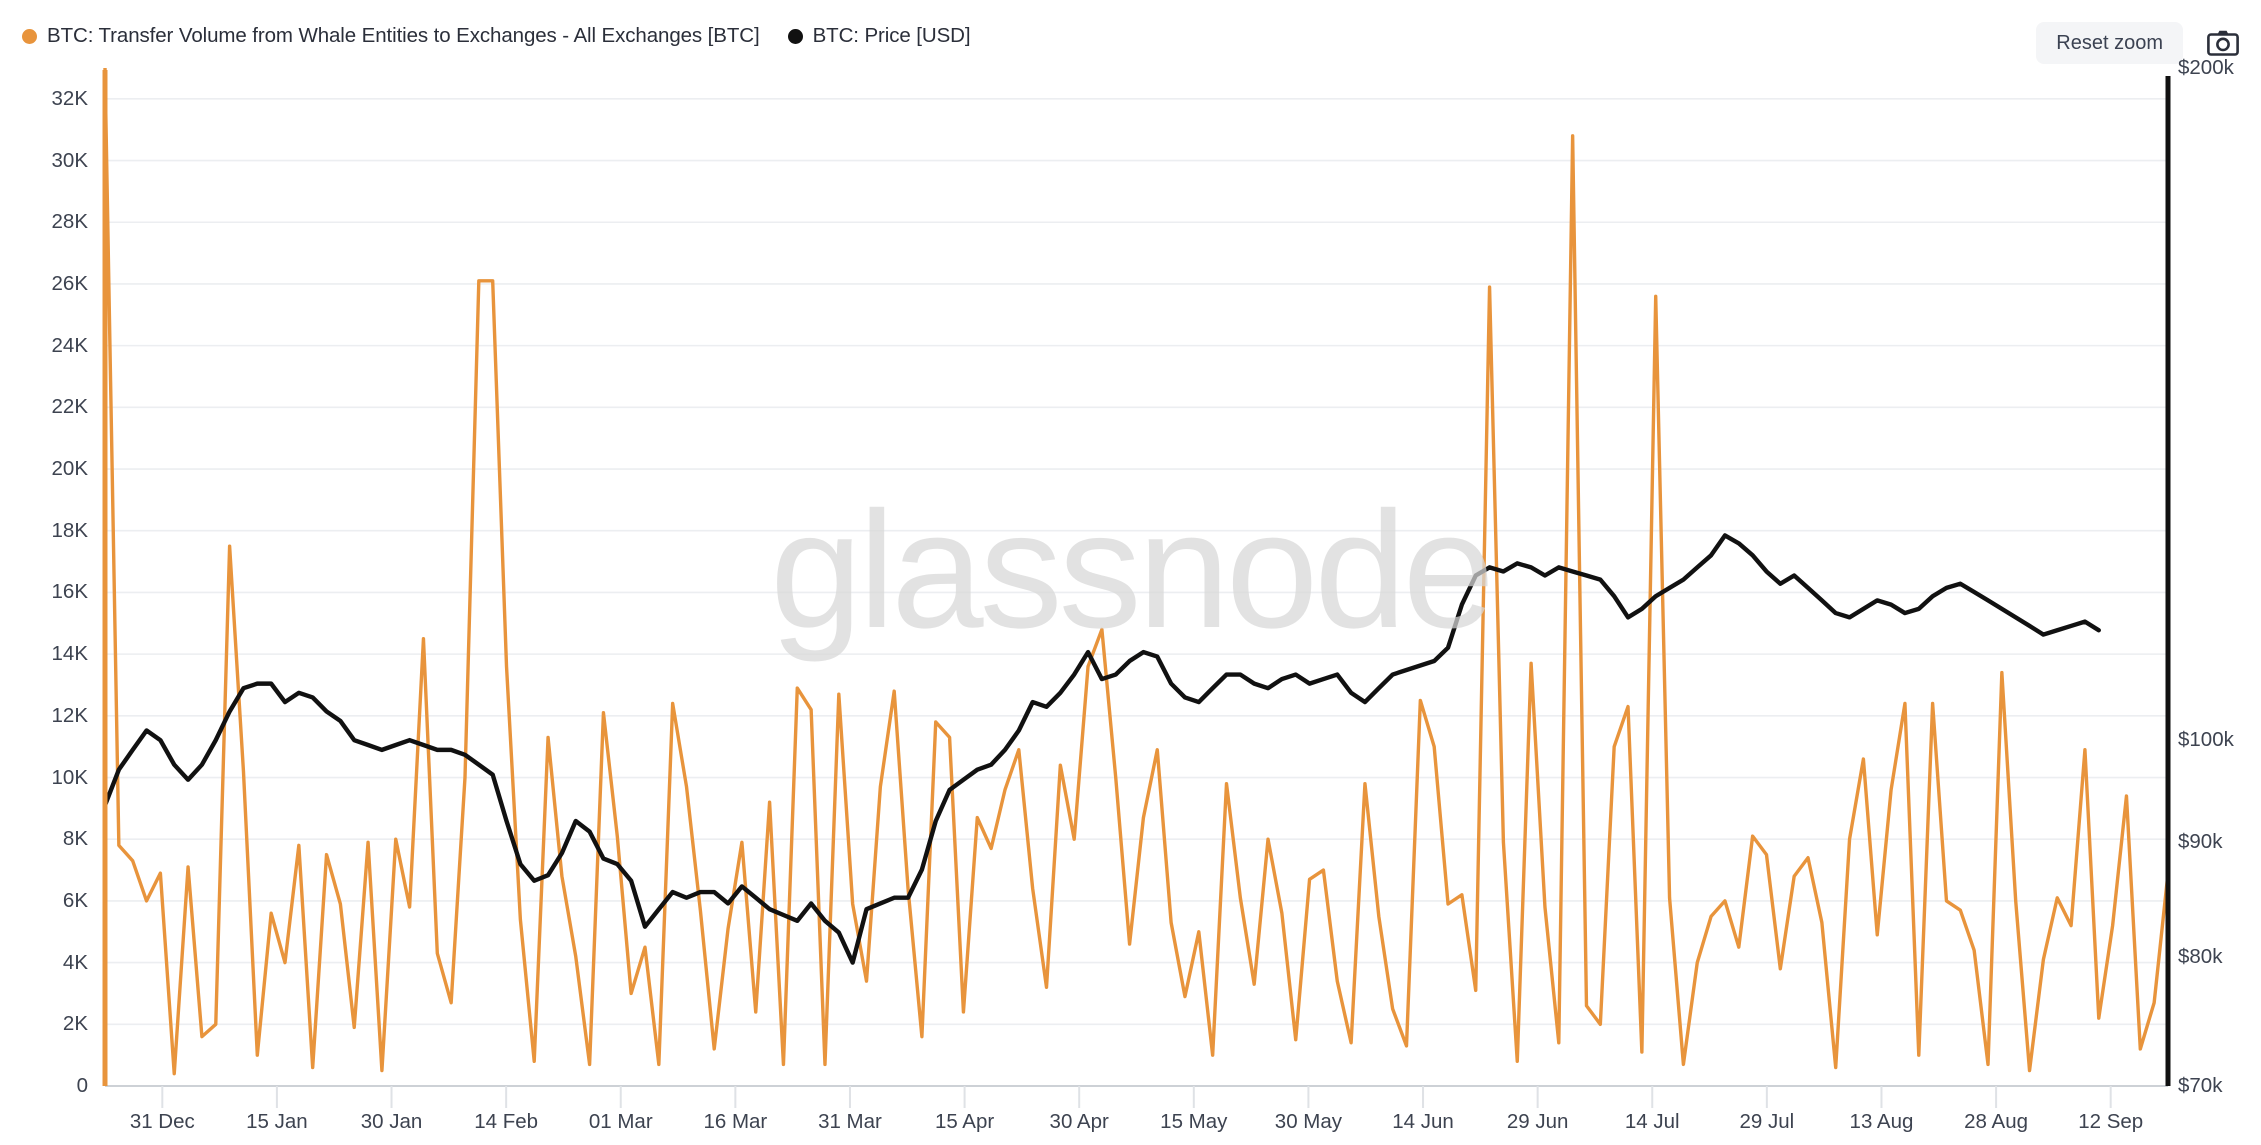  I want to click on x-axis-tick: 16 Mar, so click(735, 1121).